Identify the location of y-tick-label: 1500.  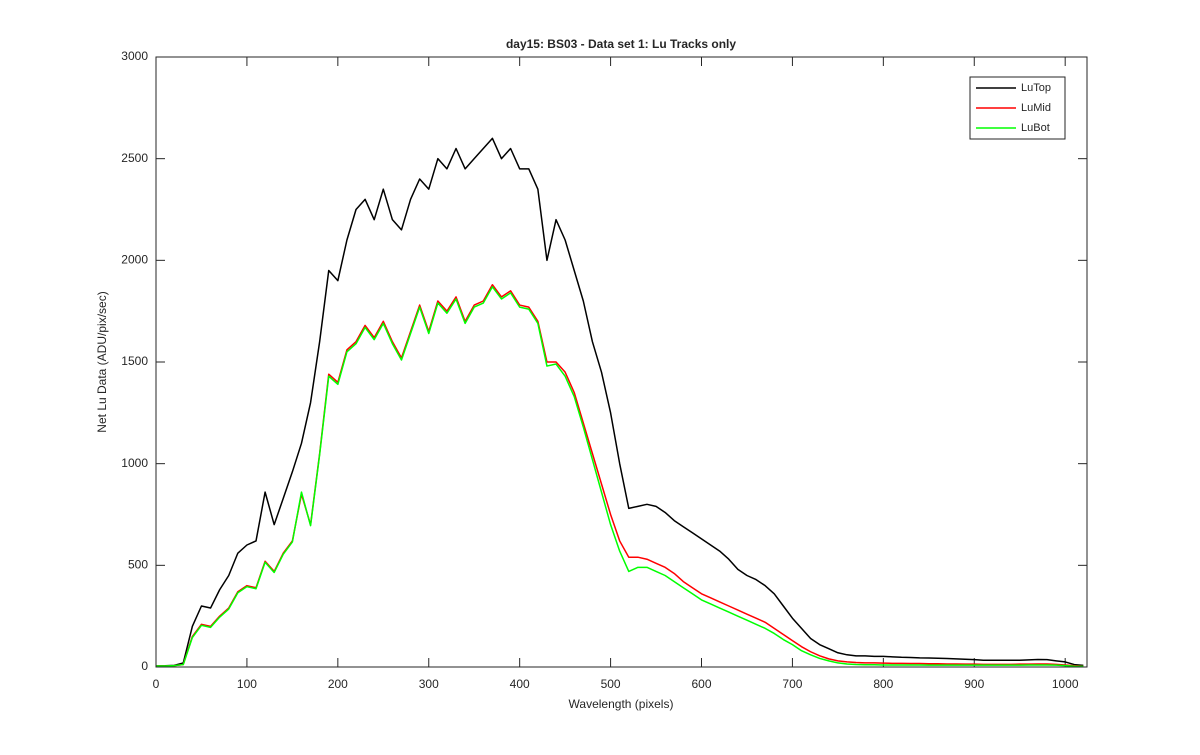
(134, 361).